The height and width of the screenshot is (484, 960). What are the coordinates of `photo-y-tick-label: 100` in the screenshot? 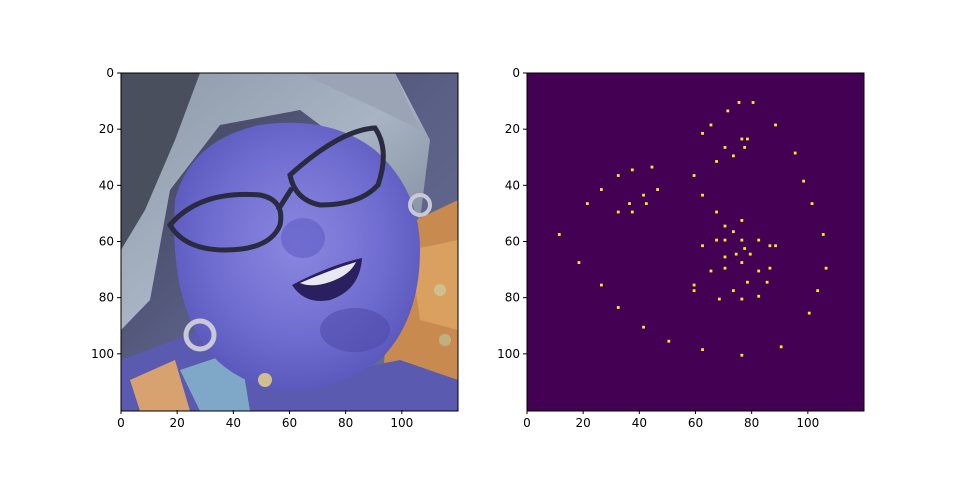 It's located at (102, 354).